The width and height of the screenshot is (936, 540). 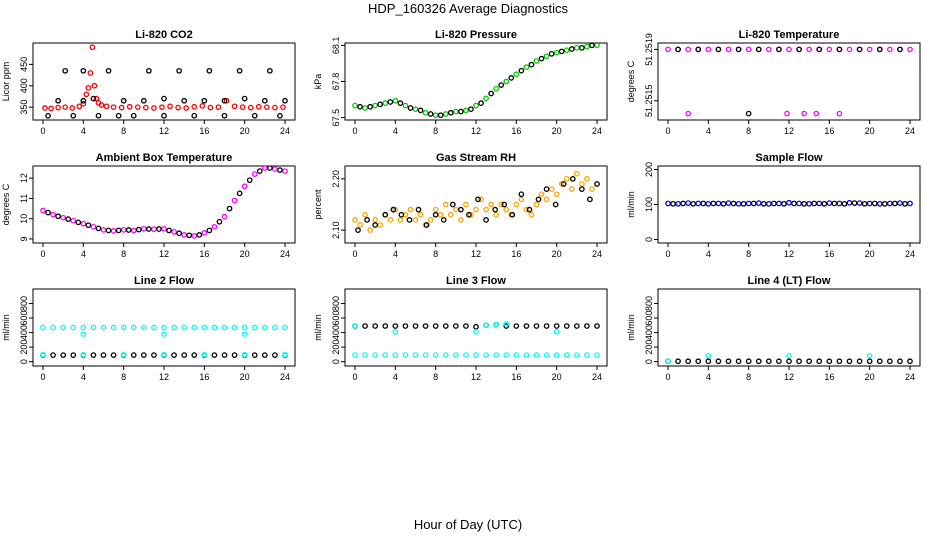 What do you see at coordinates (789, 281) in the screenshot?
I see `panel-title: Line 4 (LT) Flow` at bounding box center [789, 281].